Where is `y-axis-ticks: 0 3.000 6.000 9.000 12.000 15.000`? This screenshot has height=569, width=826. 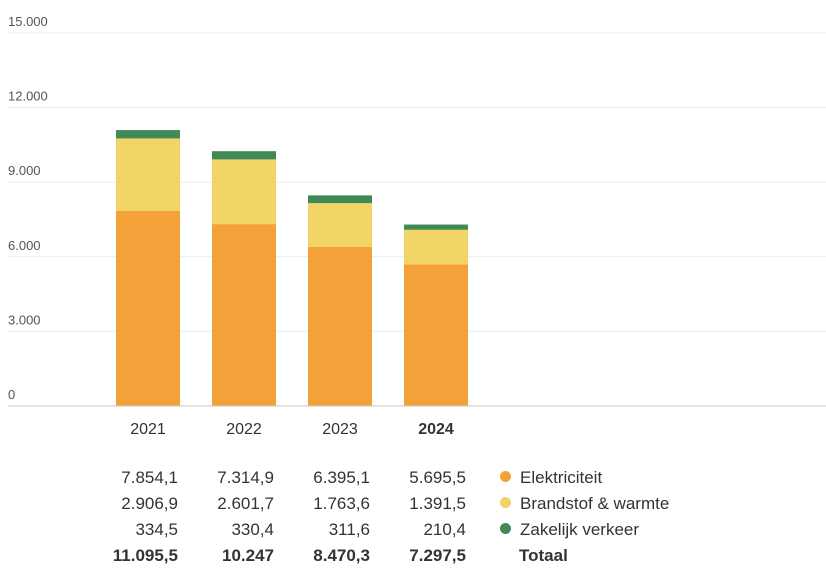 y-axis-ticks: 0 3.000 6.000 9.000 12.000 15.000 is located at coordinates (28, 208).